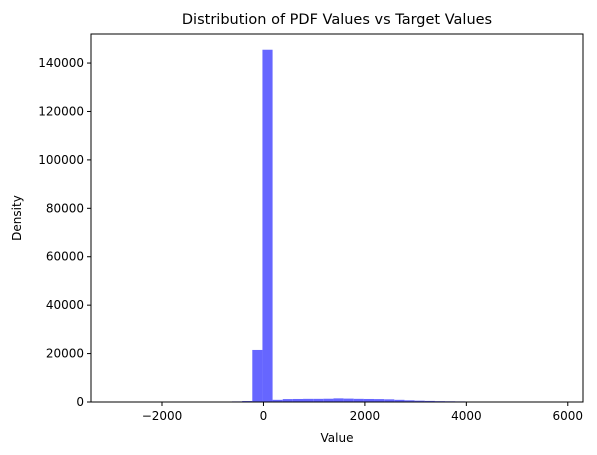 The image size is (597, 455). Describe the element at coordinates (17, 218) in the screenshot. I see `y-axis-label: Density` at that location.